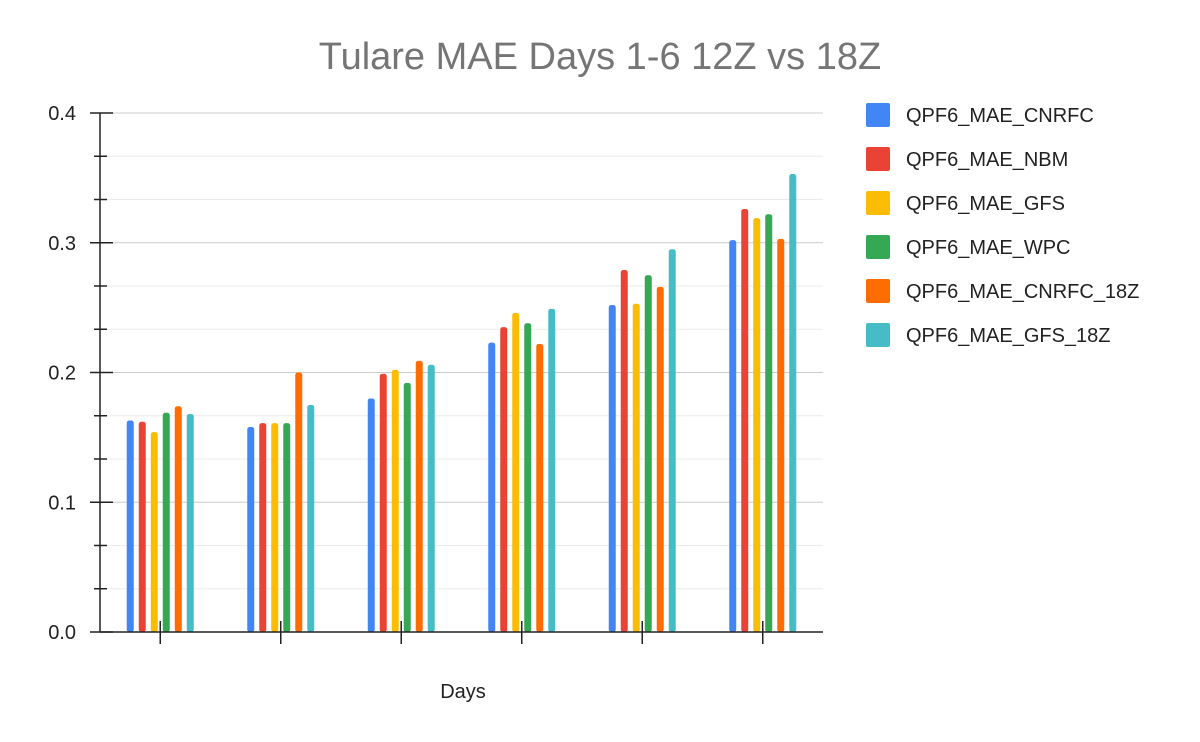 This screenshot has width=1200, height=742. I want to click on legend-item-qpf6-mae-wpc: QPF6_MAE_WPC, so click(968, 247).